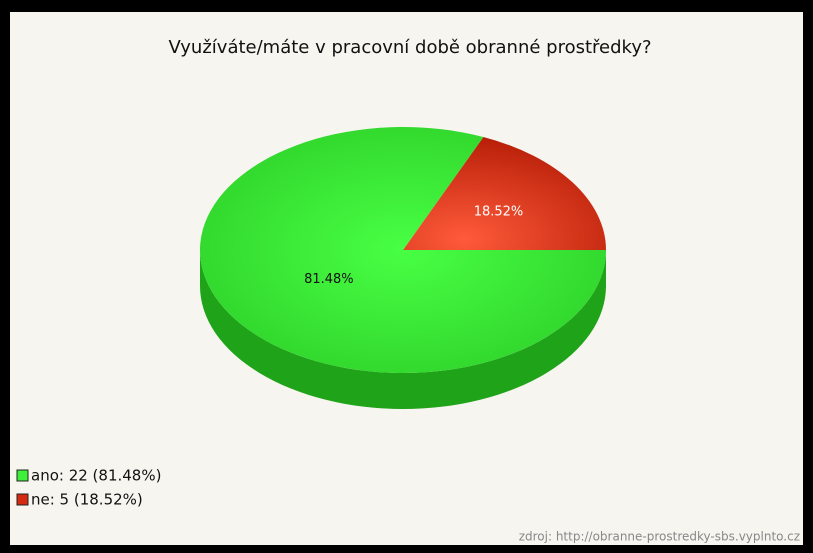 The image size is (813, 553). I want to click on pie-side, so click(403, 329).